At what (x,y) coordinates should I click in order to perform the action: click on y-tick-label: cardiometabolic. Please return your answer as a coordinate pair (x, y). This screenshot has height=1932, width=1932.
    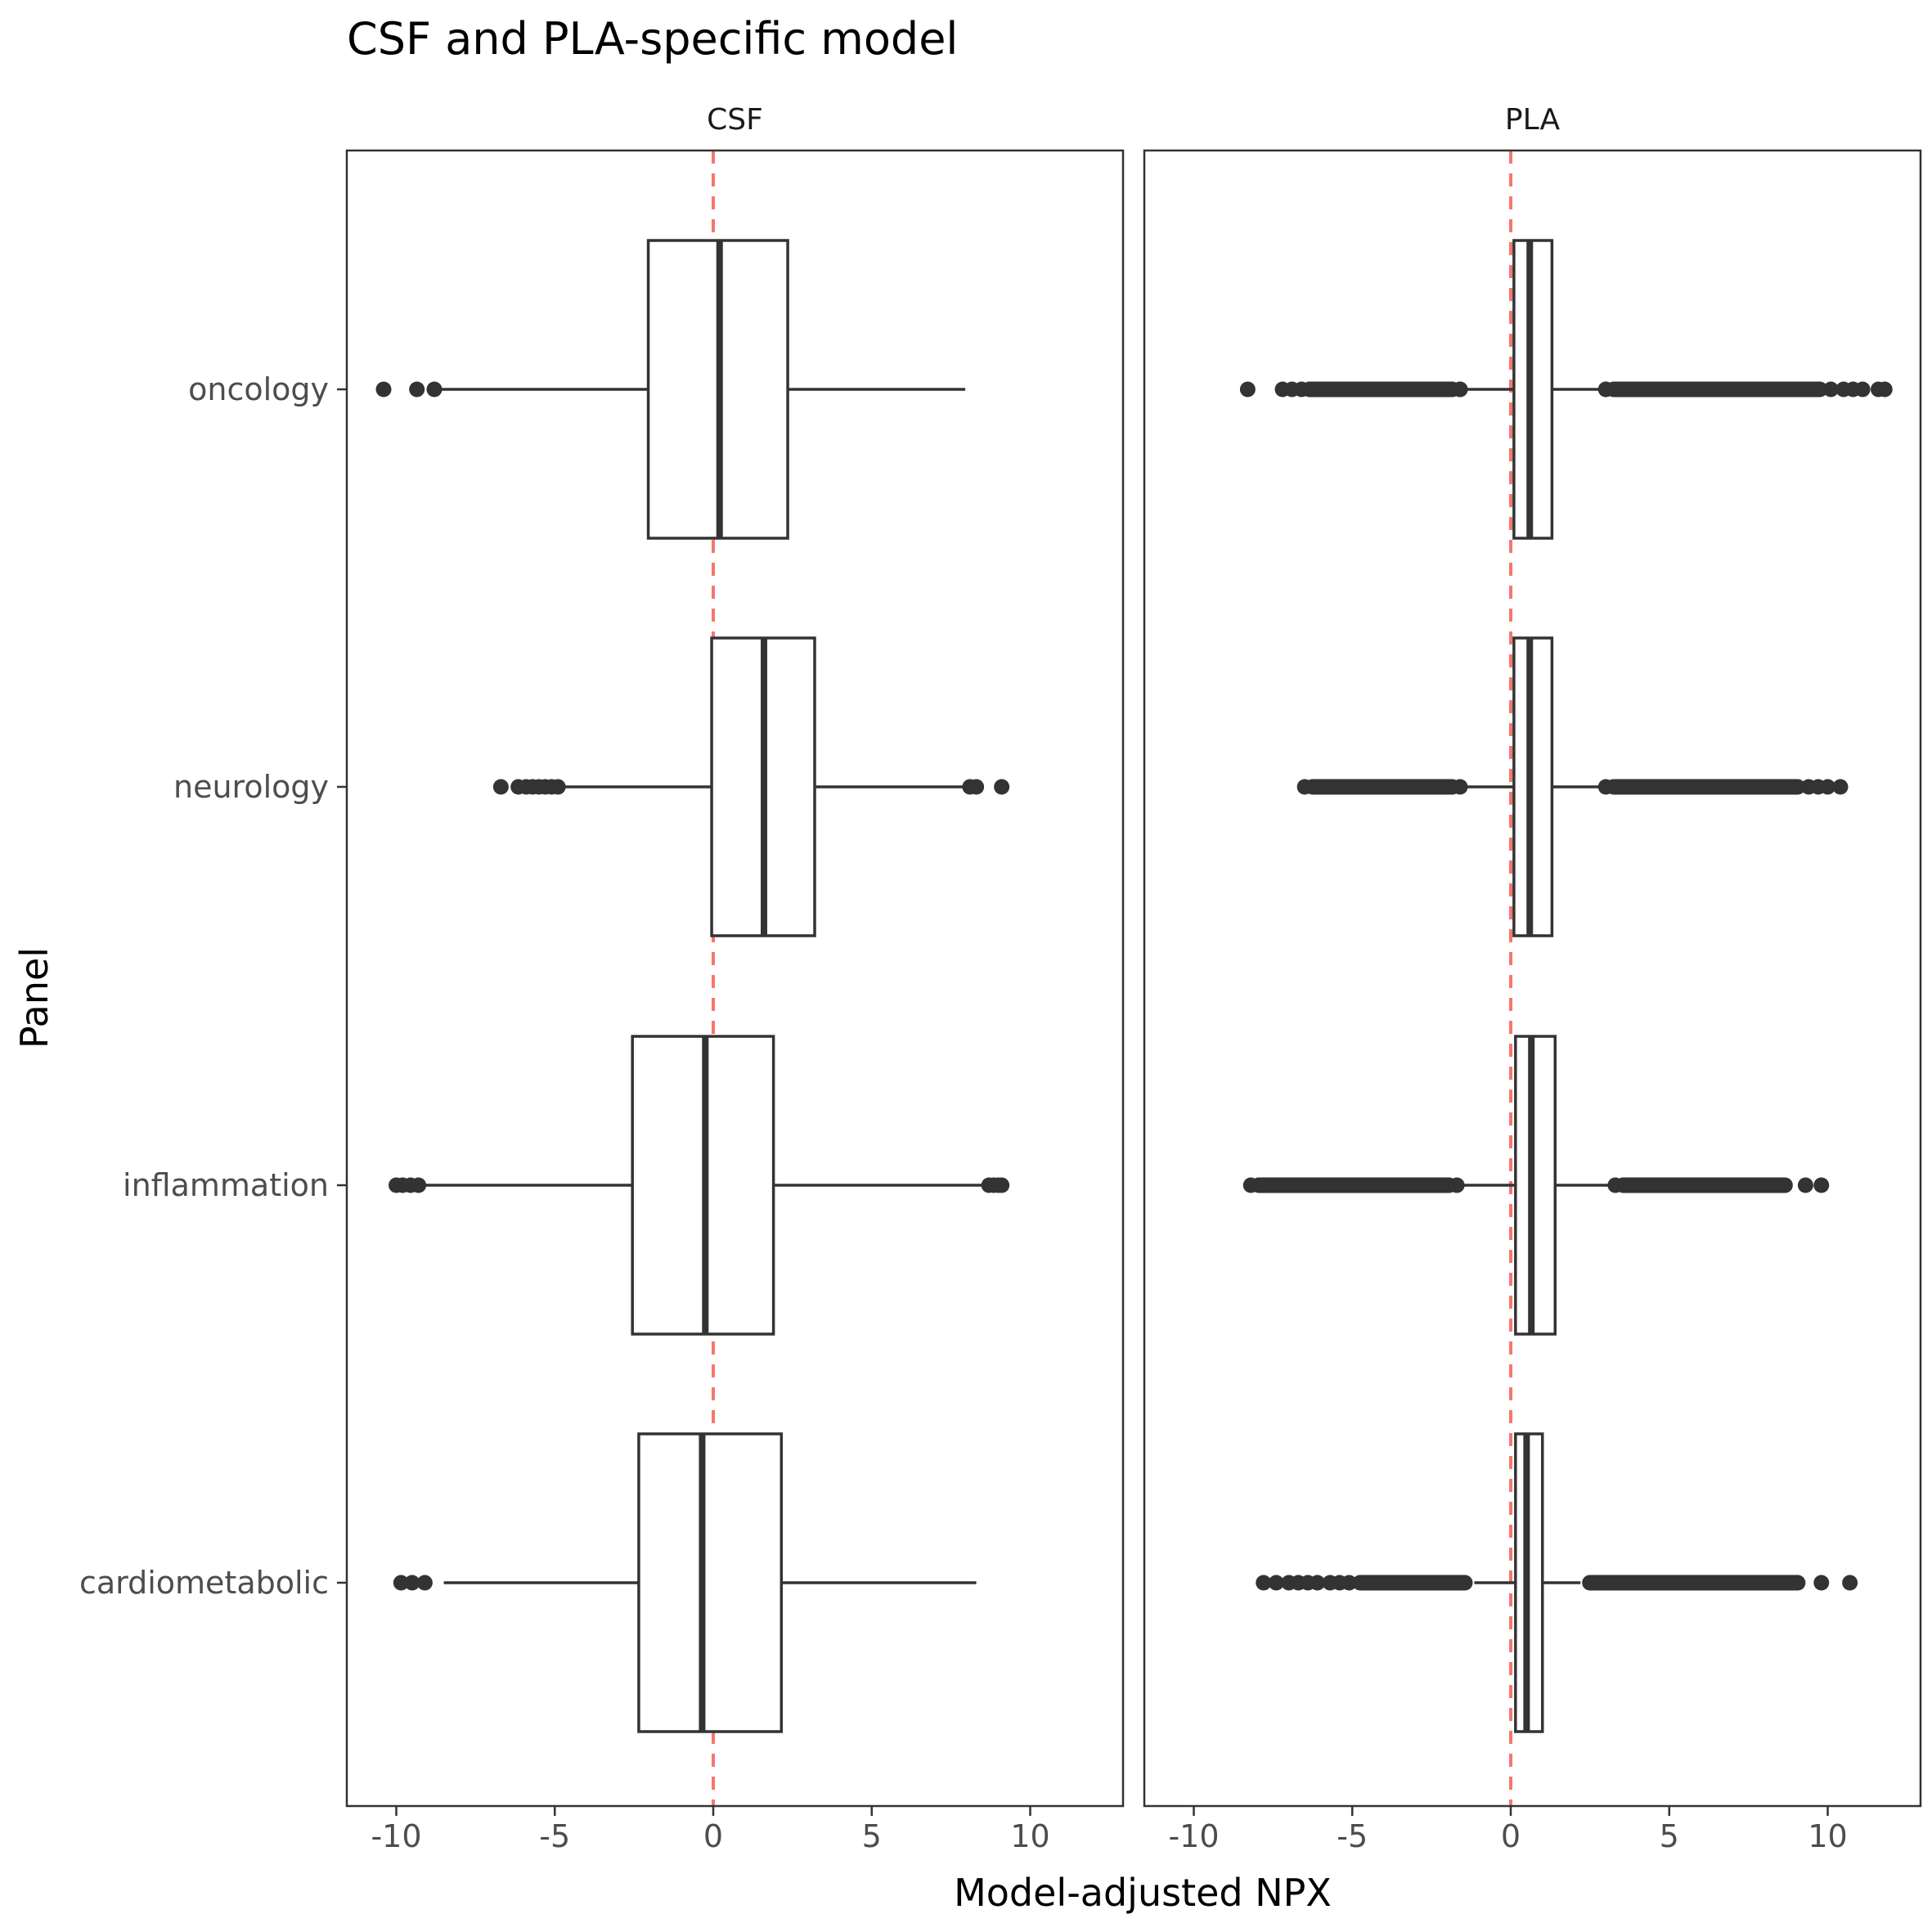
    Looking at the image, I should click on (204, 1583).